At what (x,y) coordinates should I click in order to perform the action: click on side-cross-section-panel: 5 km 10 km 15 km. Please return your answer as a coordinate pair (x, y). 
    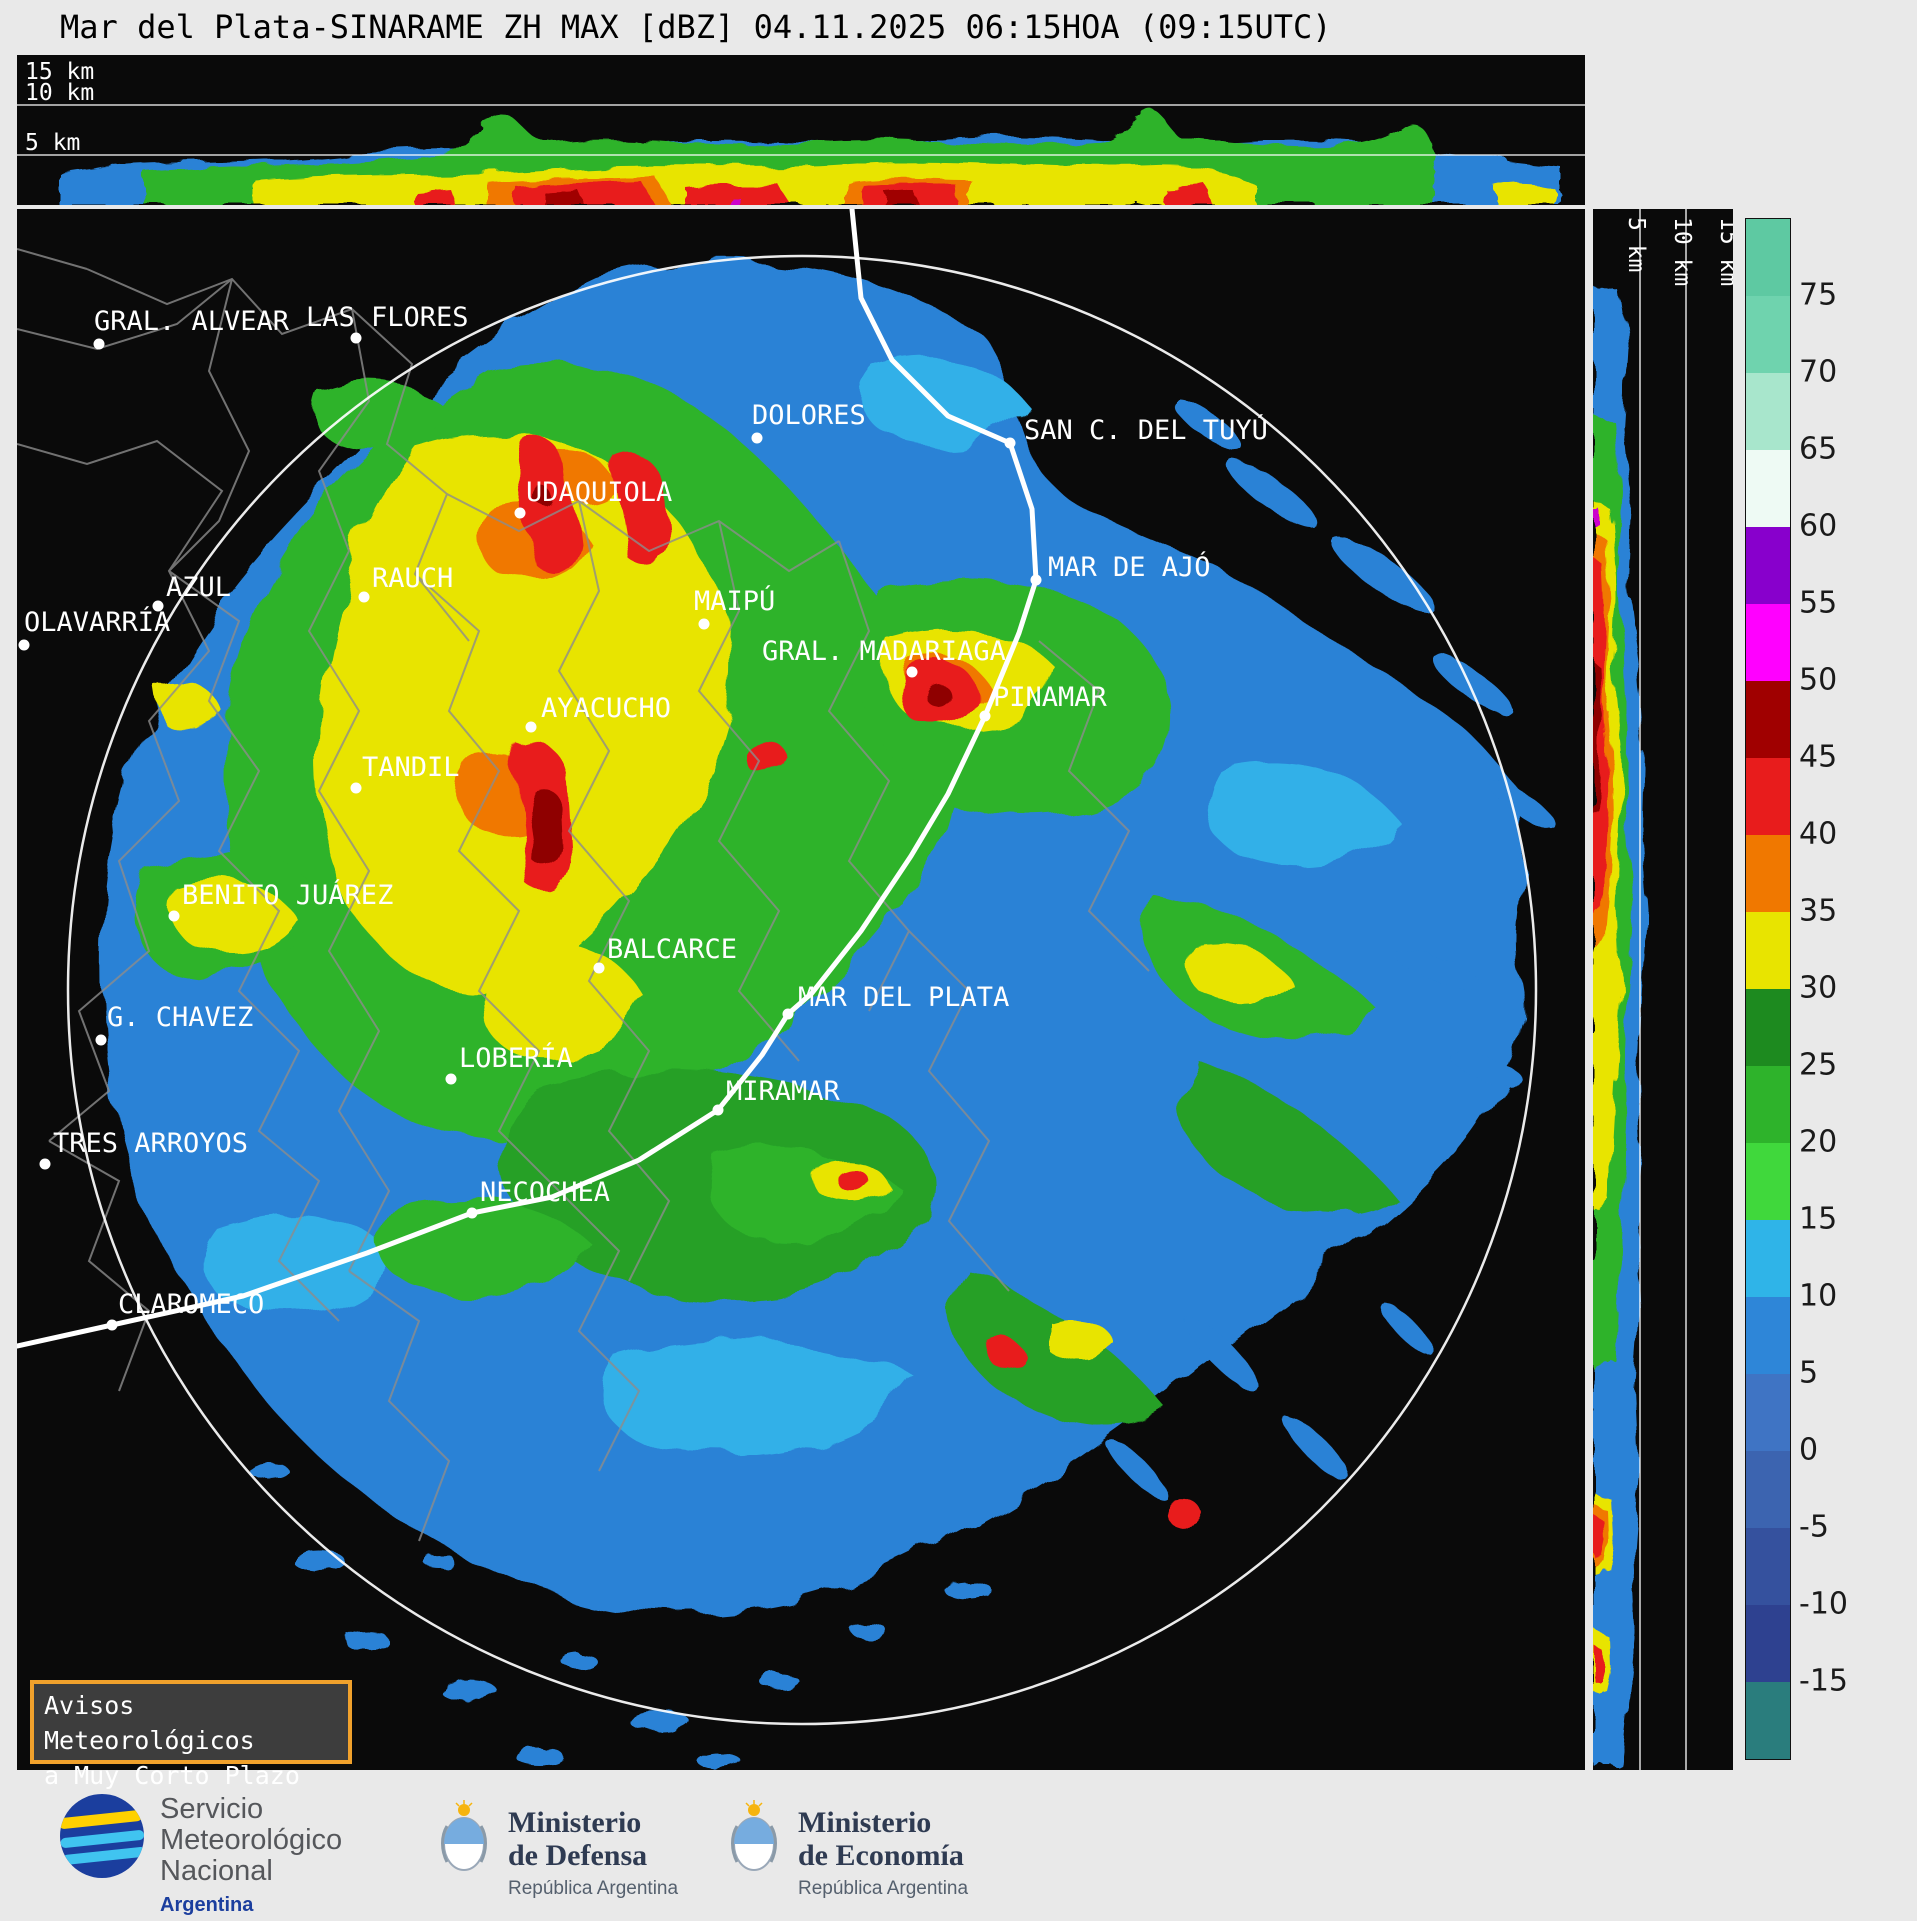
    Looking at the image, I should click on (1663, 989).